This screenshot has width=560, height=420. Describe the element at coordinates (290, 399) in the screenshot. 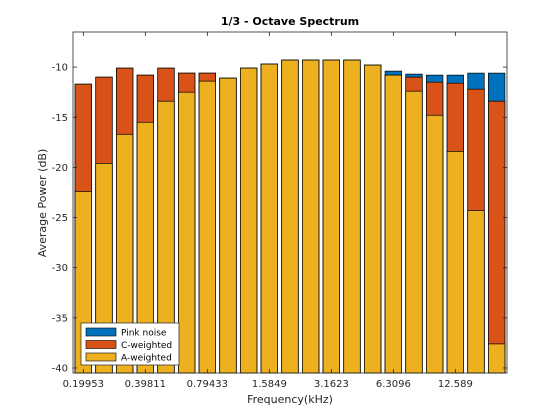

I see `x-axis-label: Frequency(kHz)` at that location.